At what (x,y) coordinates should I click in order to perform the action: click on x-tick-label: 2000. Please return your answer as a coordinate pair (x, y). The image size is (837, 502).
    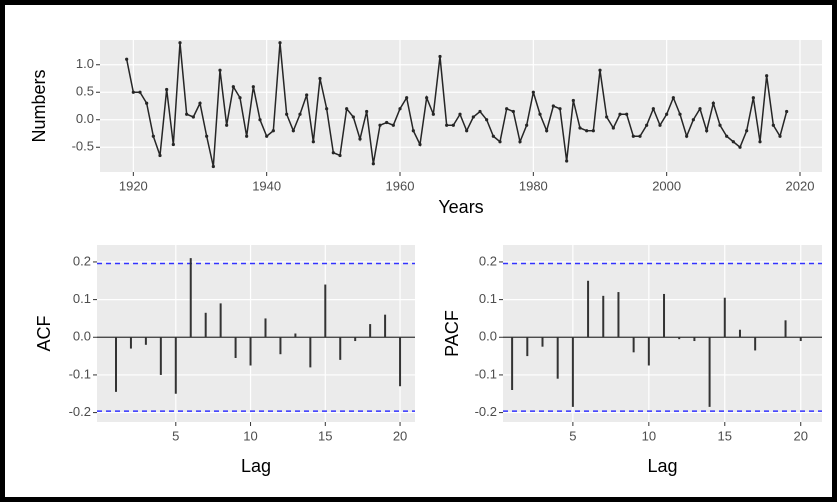
    Looking at the image, I should click on (666, 185).